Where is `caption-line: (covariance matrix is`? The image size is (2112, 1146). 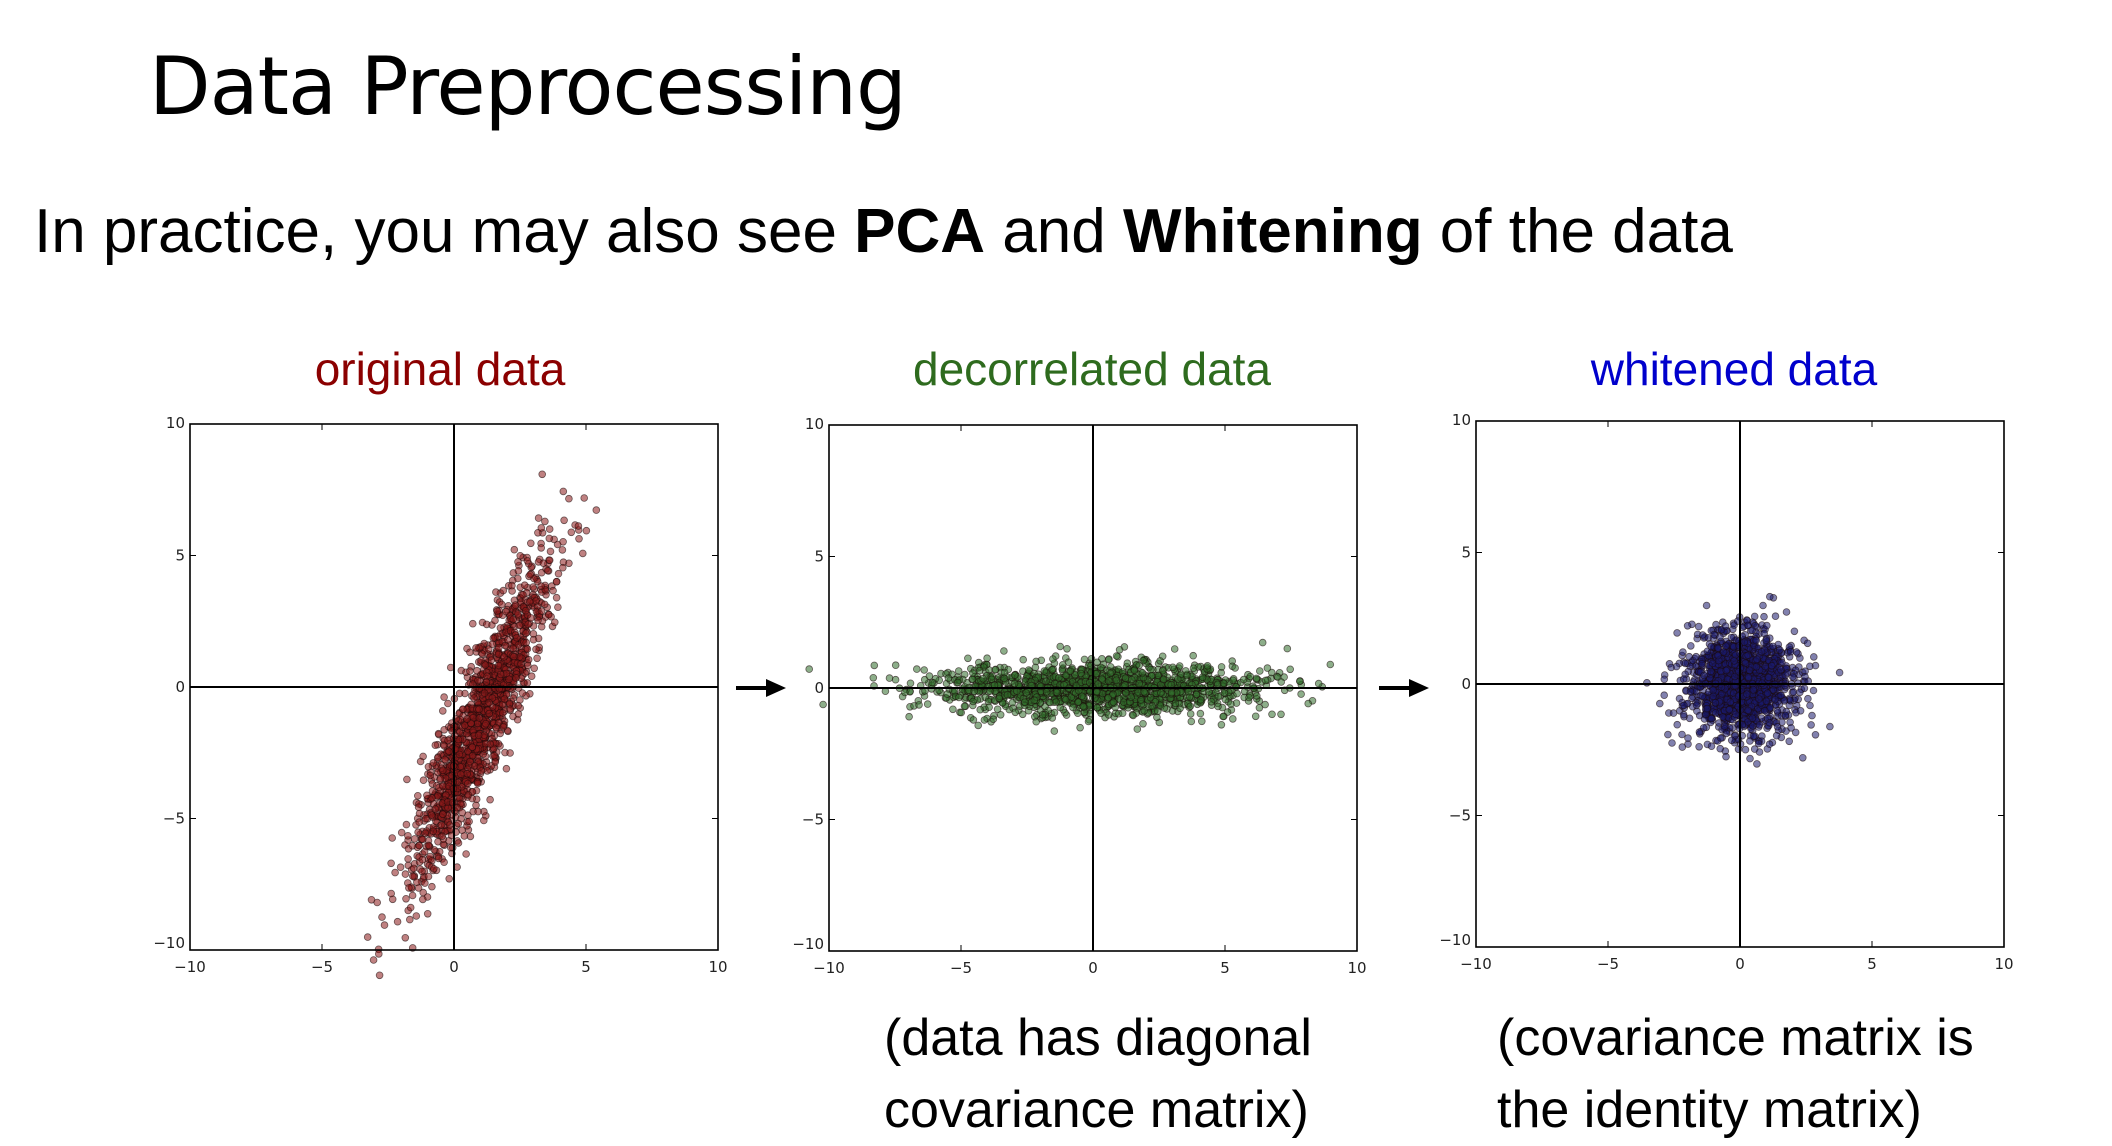 caption-line: (covariance matrix is is located at coordinates (1735, 1038).